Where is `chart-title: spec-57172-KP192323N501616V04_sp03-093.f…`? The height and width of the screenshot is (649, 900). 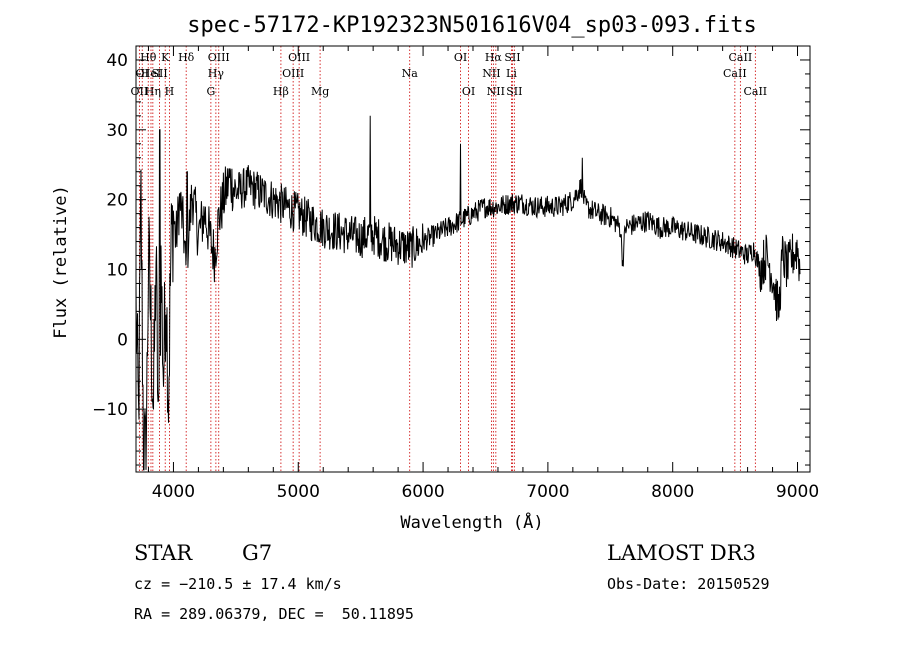 chart-title: spec-57172-KP192323N501616V04_sp03-093.f… is located at coordinates (472, 25).